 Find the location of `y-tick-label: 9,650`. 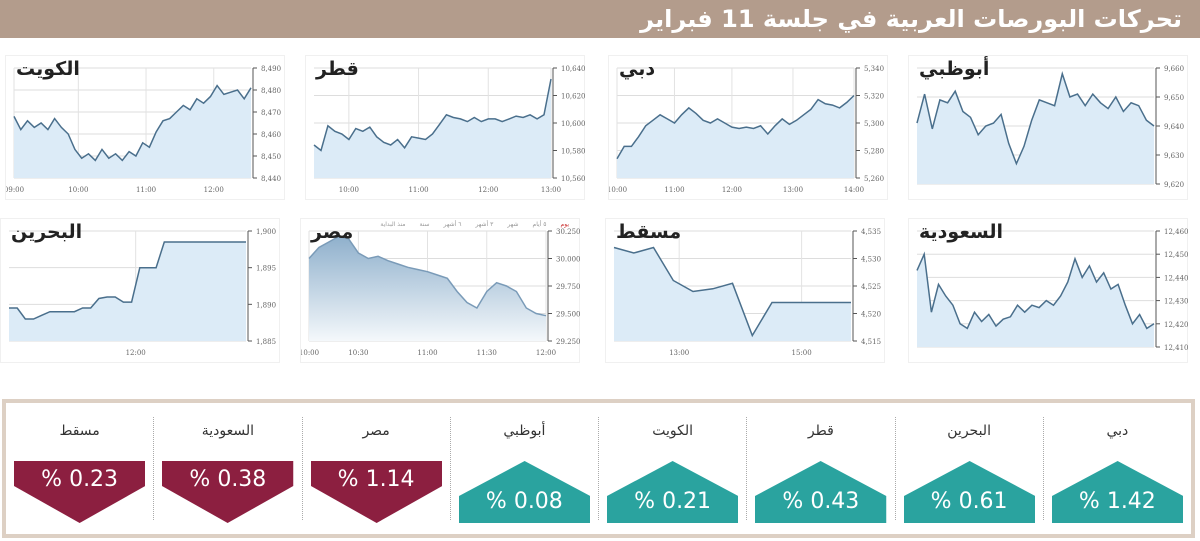

y-tick-label: 9,650 is located at coordinates (1174, 98).